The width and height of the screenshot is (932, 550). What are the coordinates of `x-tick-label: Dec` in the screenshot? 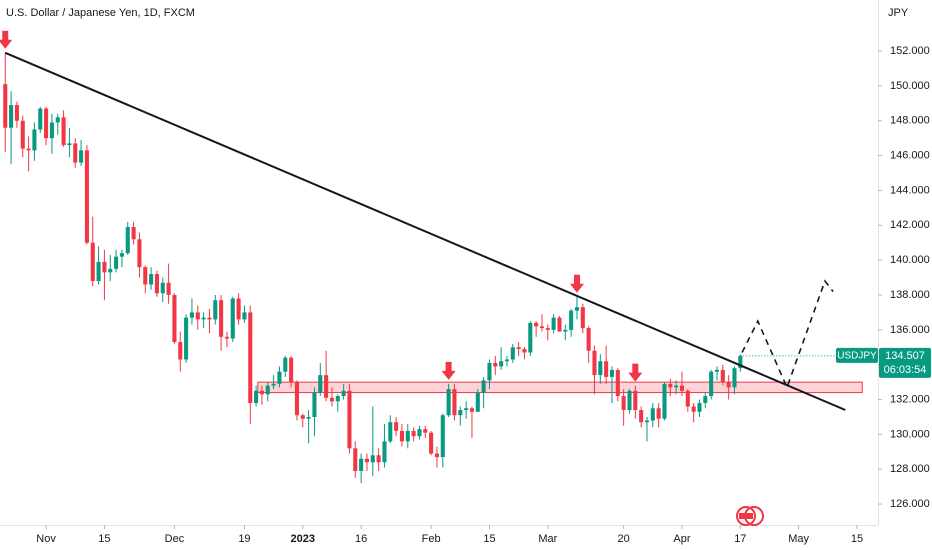 It's located at (175, 539).